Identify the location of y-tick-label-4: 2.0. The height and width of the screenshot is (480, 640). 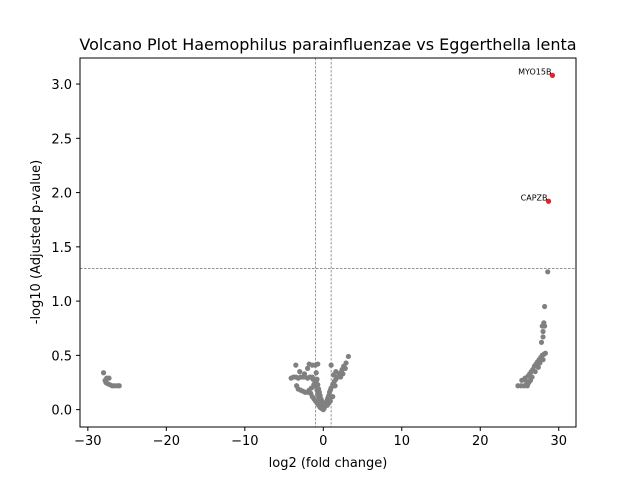
(61, 194).